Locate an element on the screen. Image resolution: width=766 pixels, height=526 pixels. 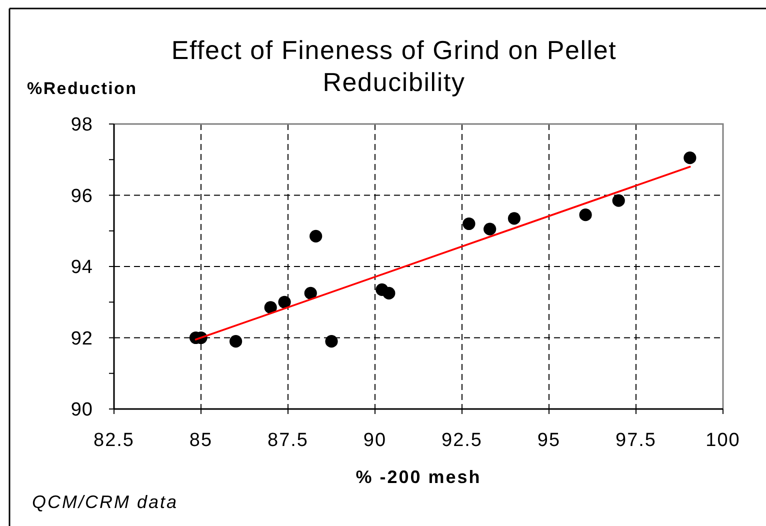
y-tick-label: 92 is located at coordinates (81, 339).